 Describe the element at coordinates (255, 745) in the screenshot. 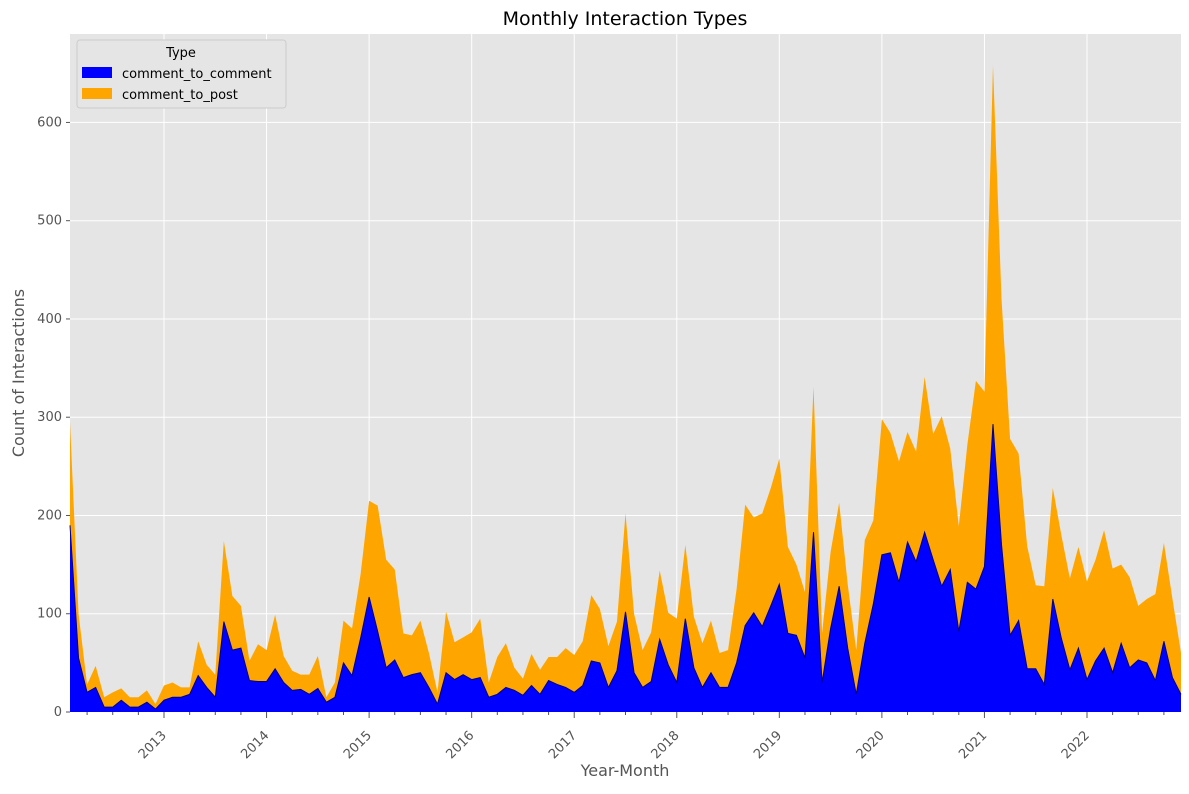

I see `x-tick-label: 2014` at that location.